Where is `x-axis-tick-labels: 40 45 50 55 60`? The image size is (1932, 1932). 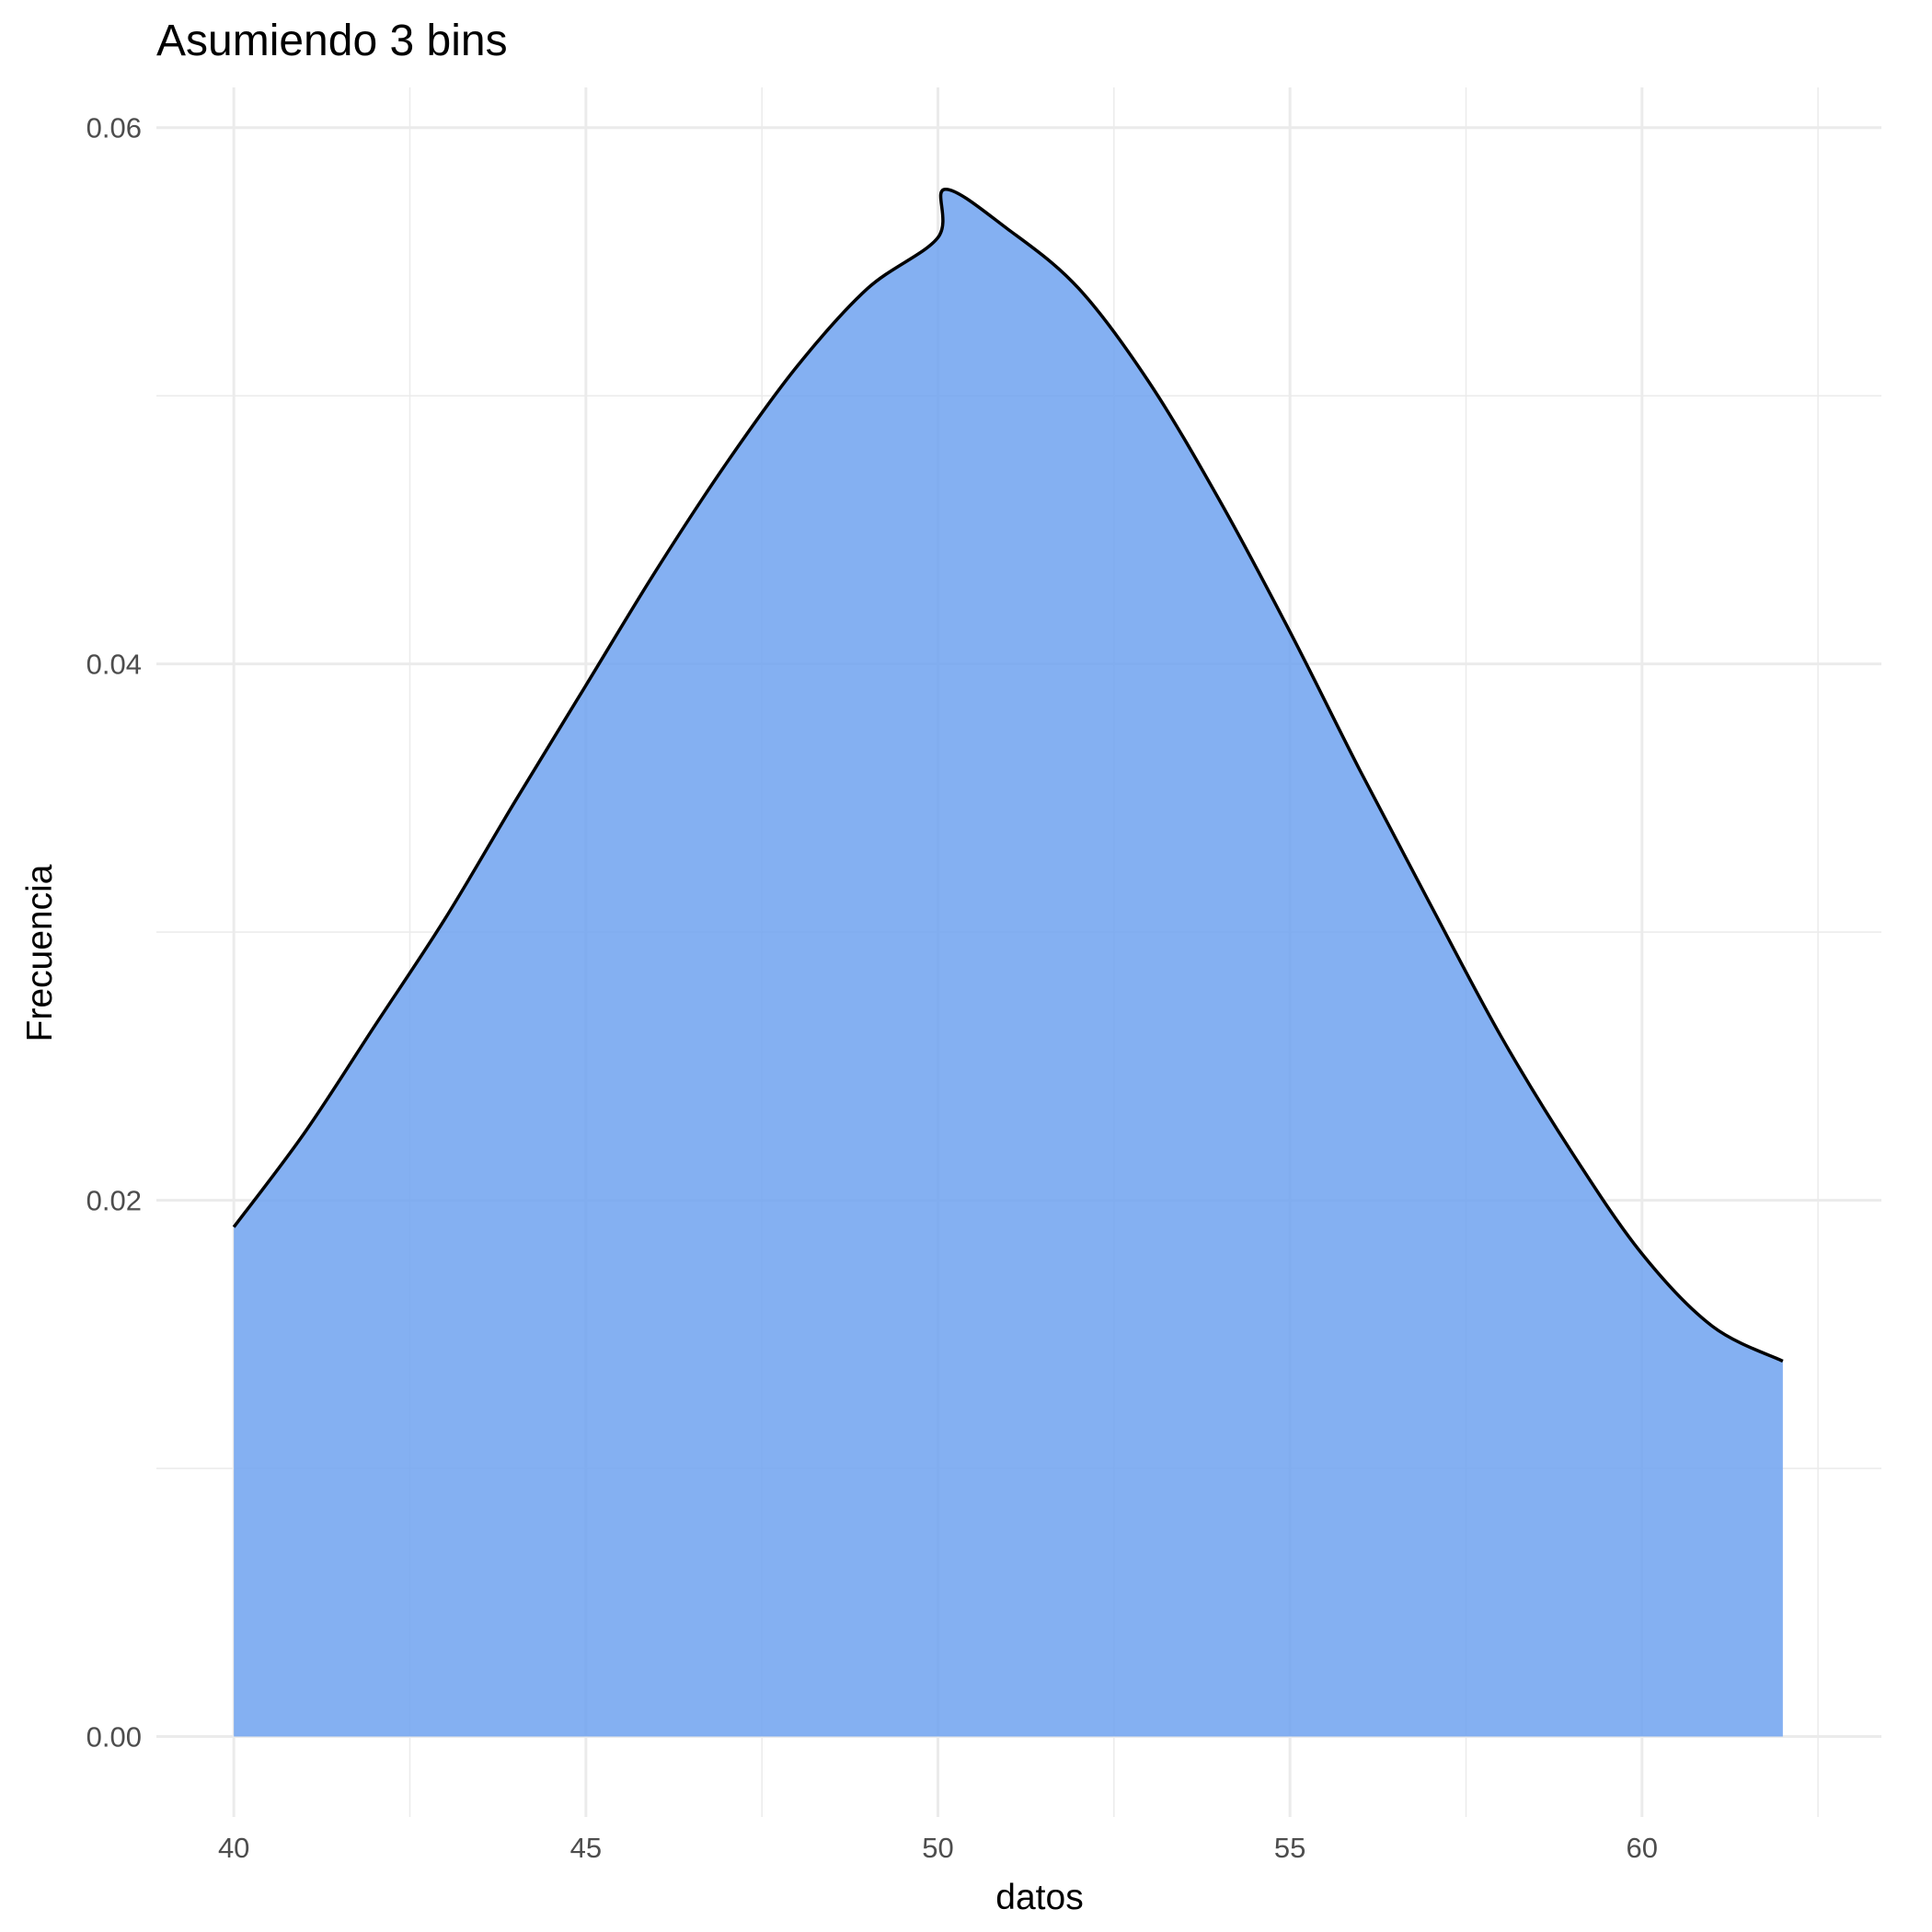
x-axis-tick-labels: 40 45 50 55 60 is located at coordinates (938, 1848).